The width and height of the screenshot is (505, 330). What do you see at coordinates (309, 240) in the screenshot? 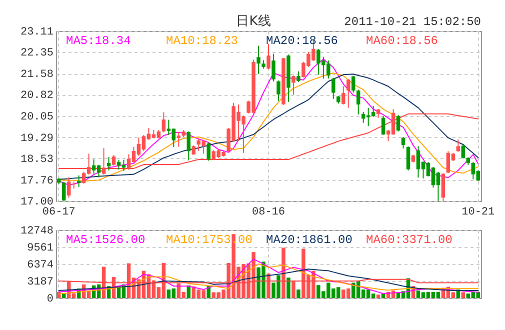
I see `text: MA20:1861.00` at bounding box center [309, 240].